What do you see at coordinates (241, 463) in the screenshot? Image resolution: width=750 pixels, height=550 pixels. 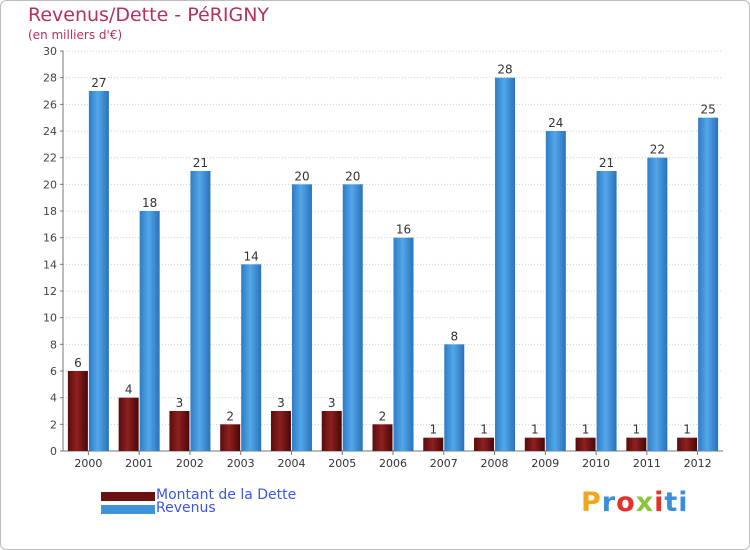 I see `x-tick-label: 2003` at bounding box center [241, 463].